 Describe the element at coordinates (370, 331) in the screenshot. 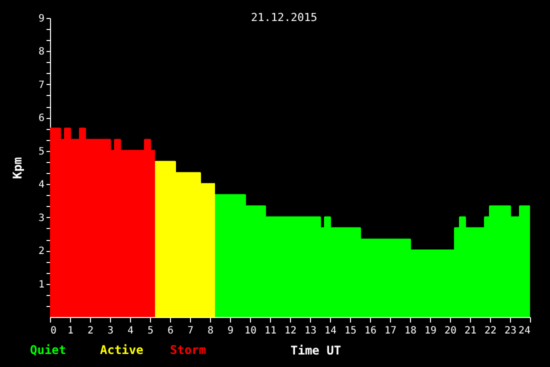

I see `x-tick-label: 16` at that location.